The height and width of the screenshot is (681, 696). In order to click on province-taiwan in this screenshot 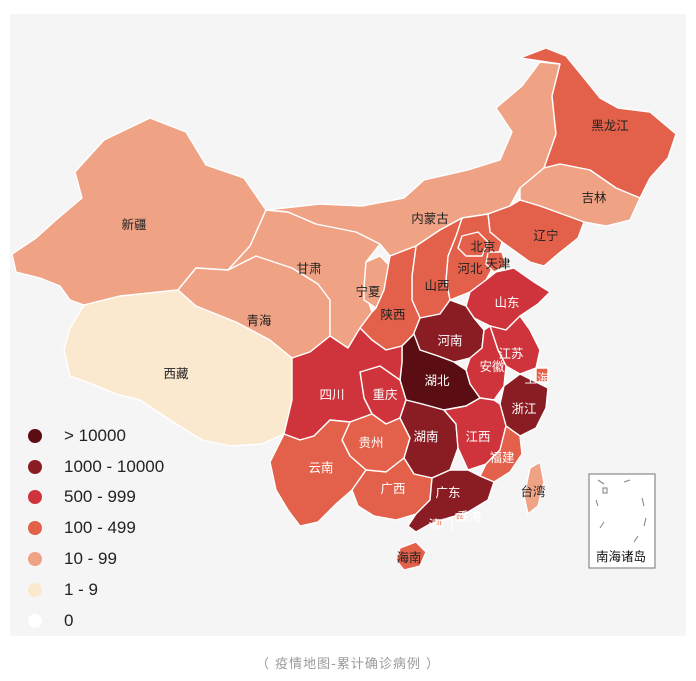, I will do `click(534, 488)`.